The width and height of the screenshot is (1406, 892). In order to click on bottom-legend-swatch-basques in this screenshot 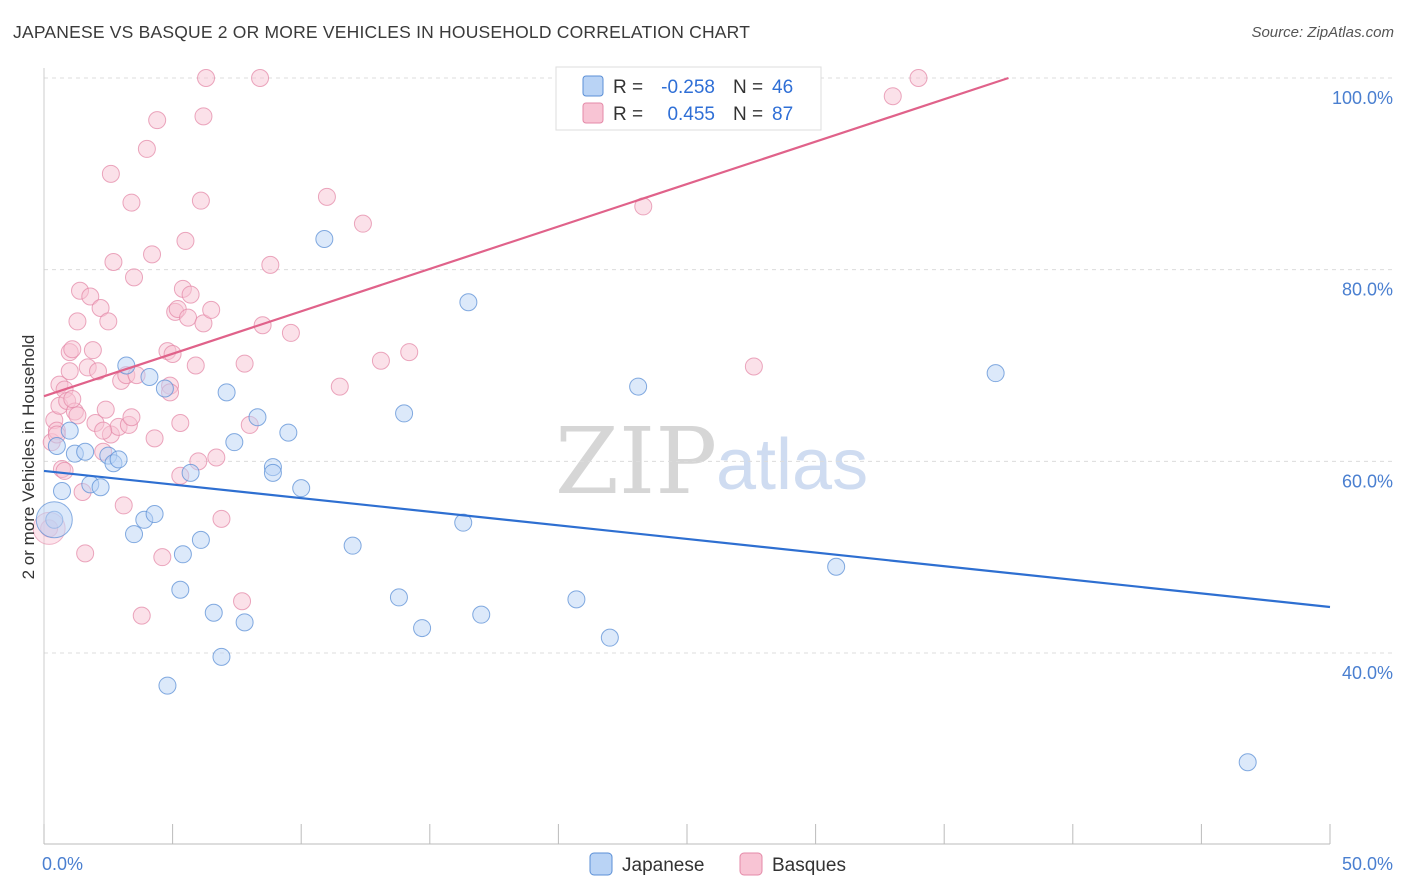, I will do `click(751, 864)`.